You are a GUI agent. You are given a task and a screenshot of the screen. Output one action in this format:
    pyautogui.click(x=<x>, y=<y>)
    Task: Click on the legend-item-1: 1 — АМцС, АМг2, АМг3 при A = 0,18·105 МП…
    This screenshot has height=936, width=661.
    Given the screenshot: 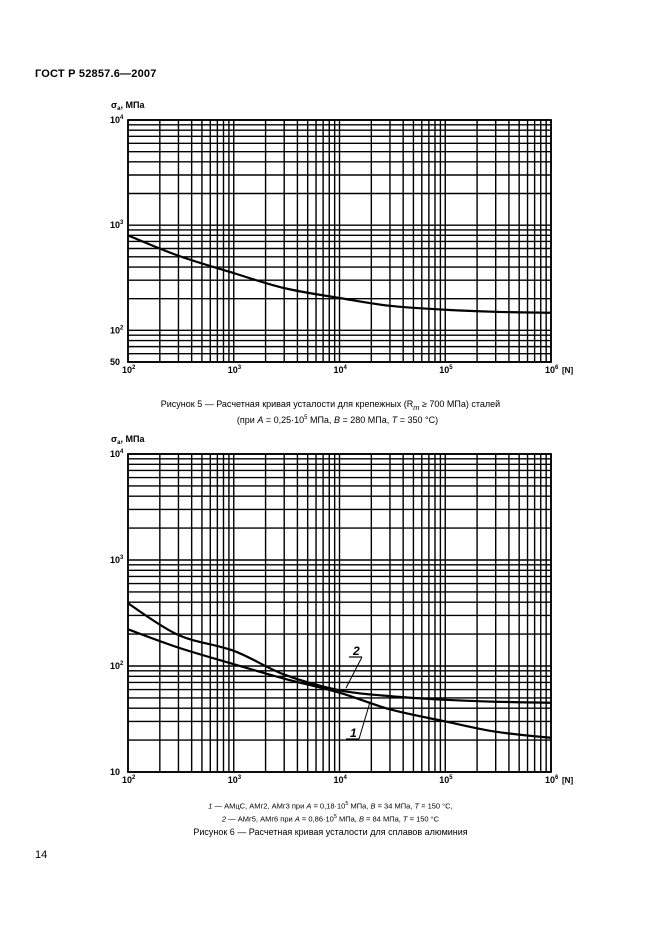 What is the action you would take?
    pyautogui.click(x=330, y=805)
    